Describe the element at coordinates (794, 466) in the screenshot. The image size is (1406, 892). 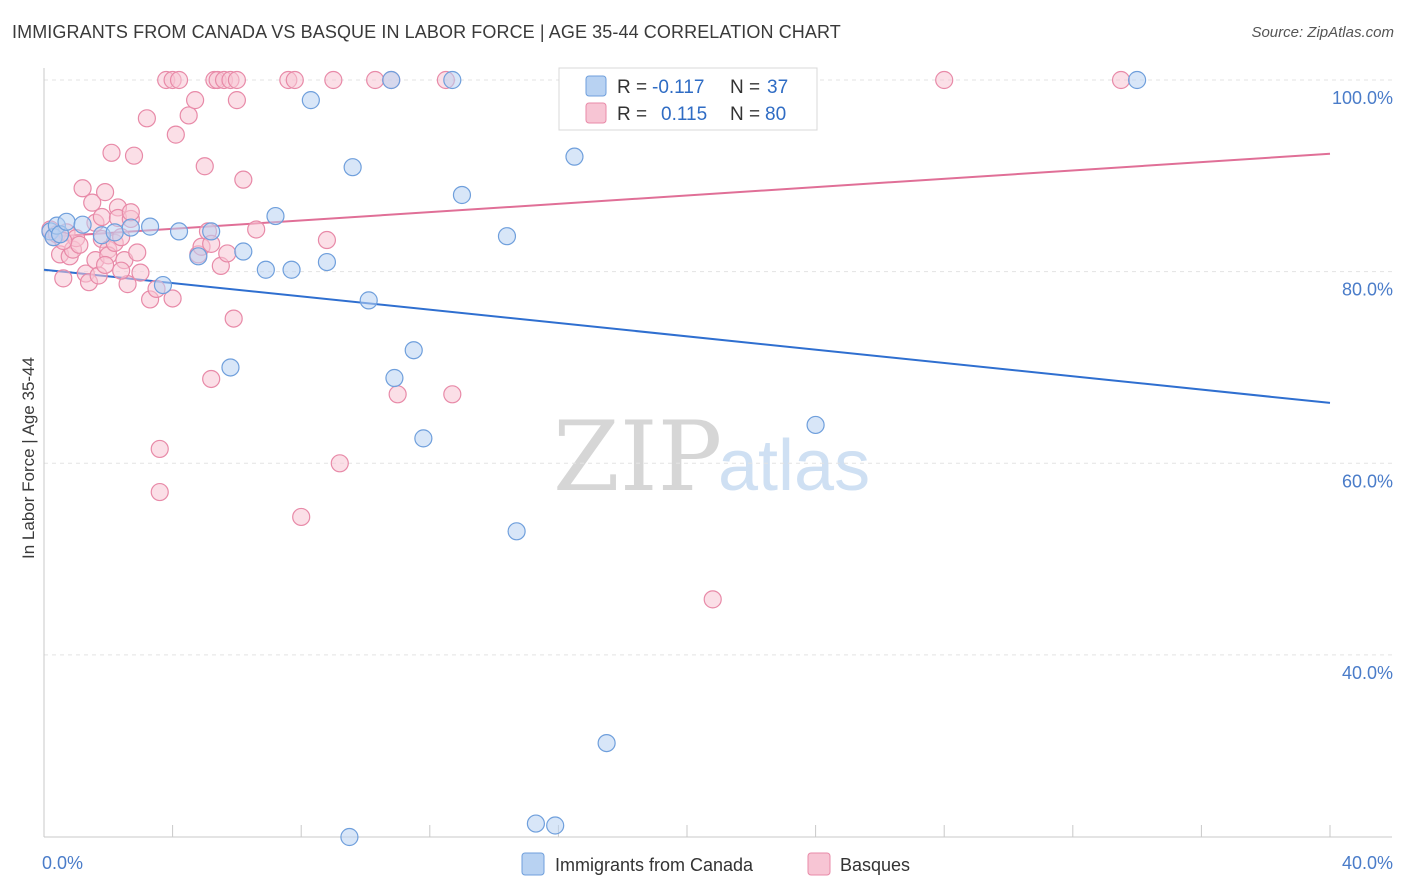
I see `watermark-atlas: atlas` at that location.